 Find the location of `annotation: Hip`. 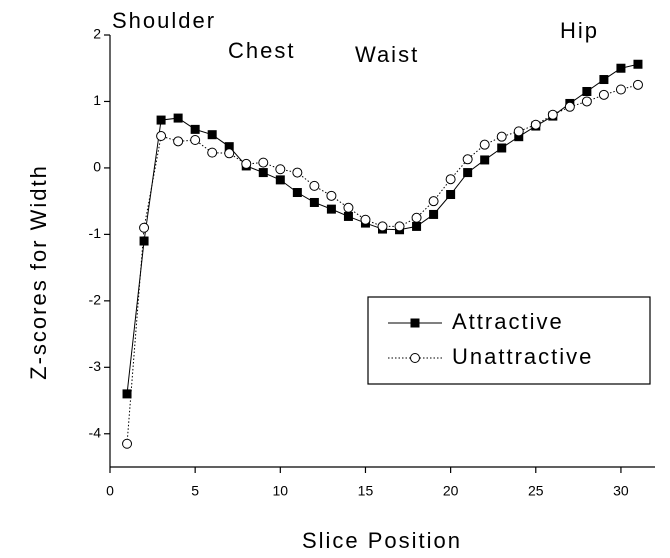

annotation: Hip is located at coordinates (579, 30).